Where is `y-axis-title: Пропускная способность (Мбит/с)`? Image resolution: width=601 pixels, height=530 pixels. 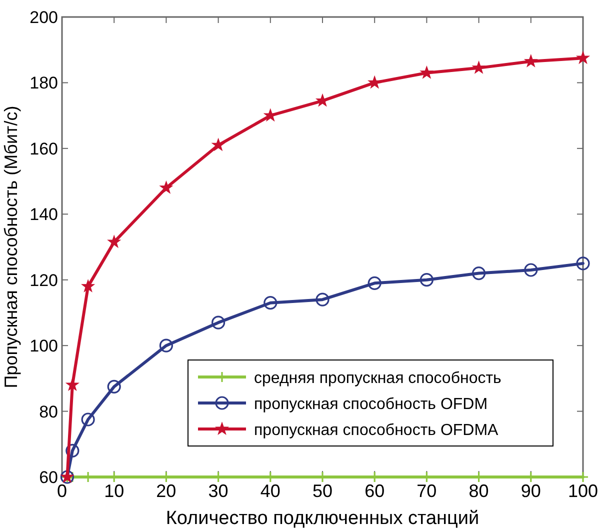 y-axis-title: Пропускная способность (Мбит/с) is located at coordinates (11, 247).